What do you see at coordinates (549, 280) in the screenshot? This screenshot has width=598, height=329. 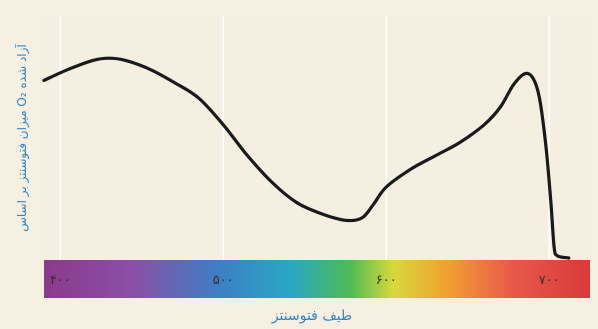 I see `x-tick-label-700: ۷۰۰` at bounding box center [549, 280].